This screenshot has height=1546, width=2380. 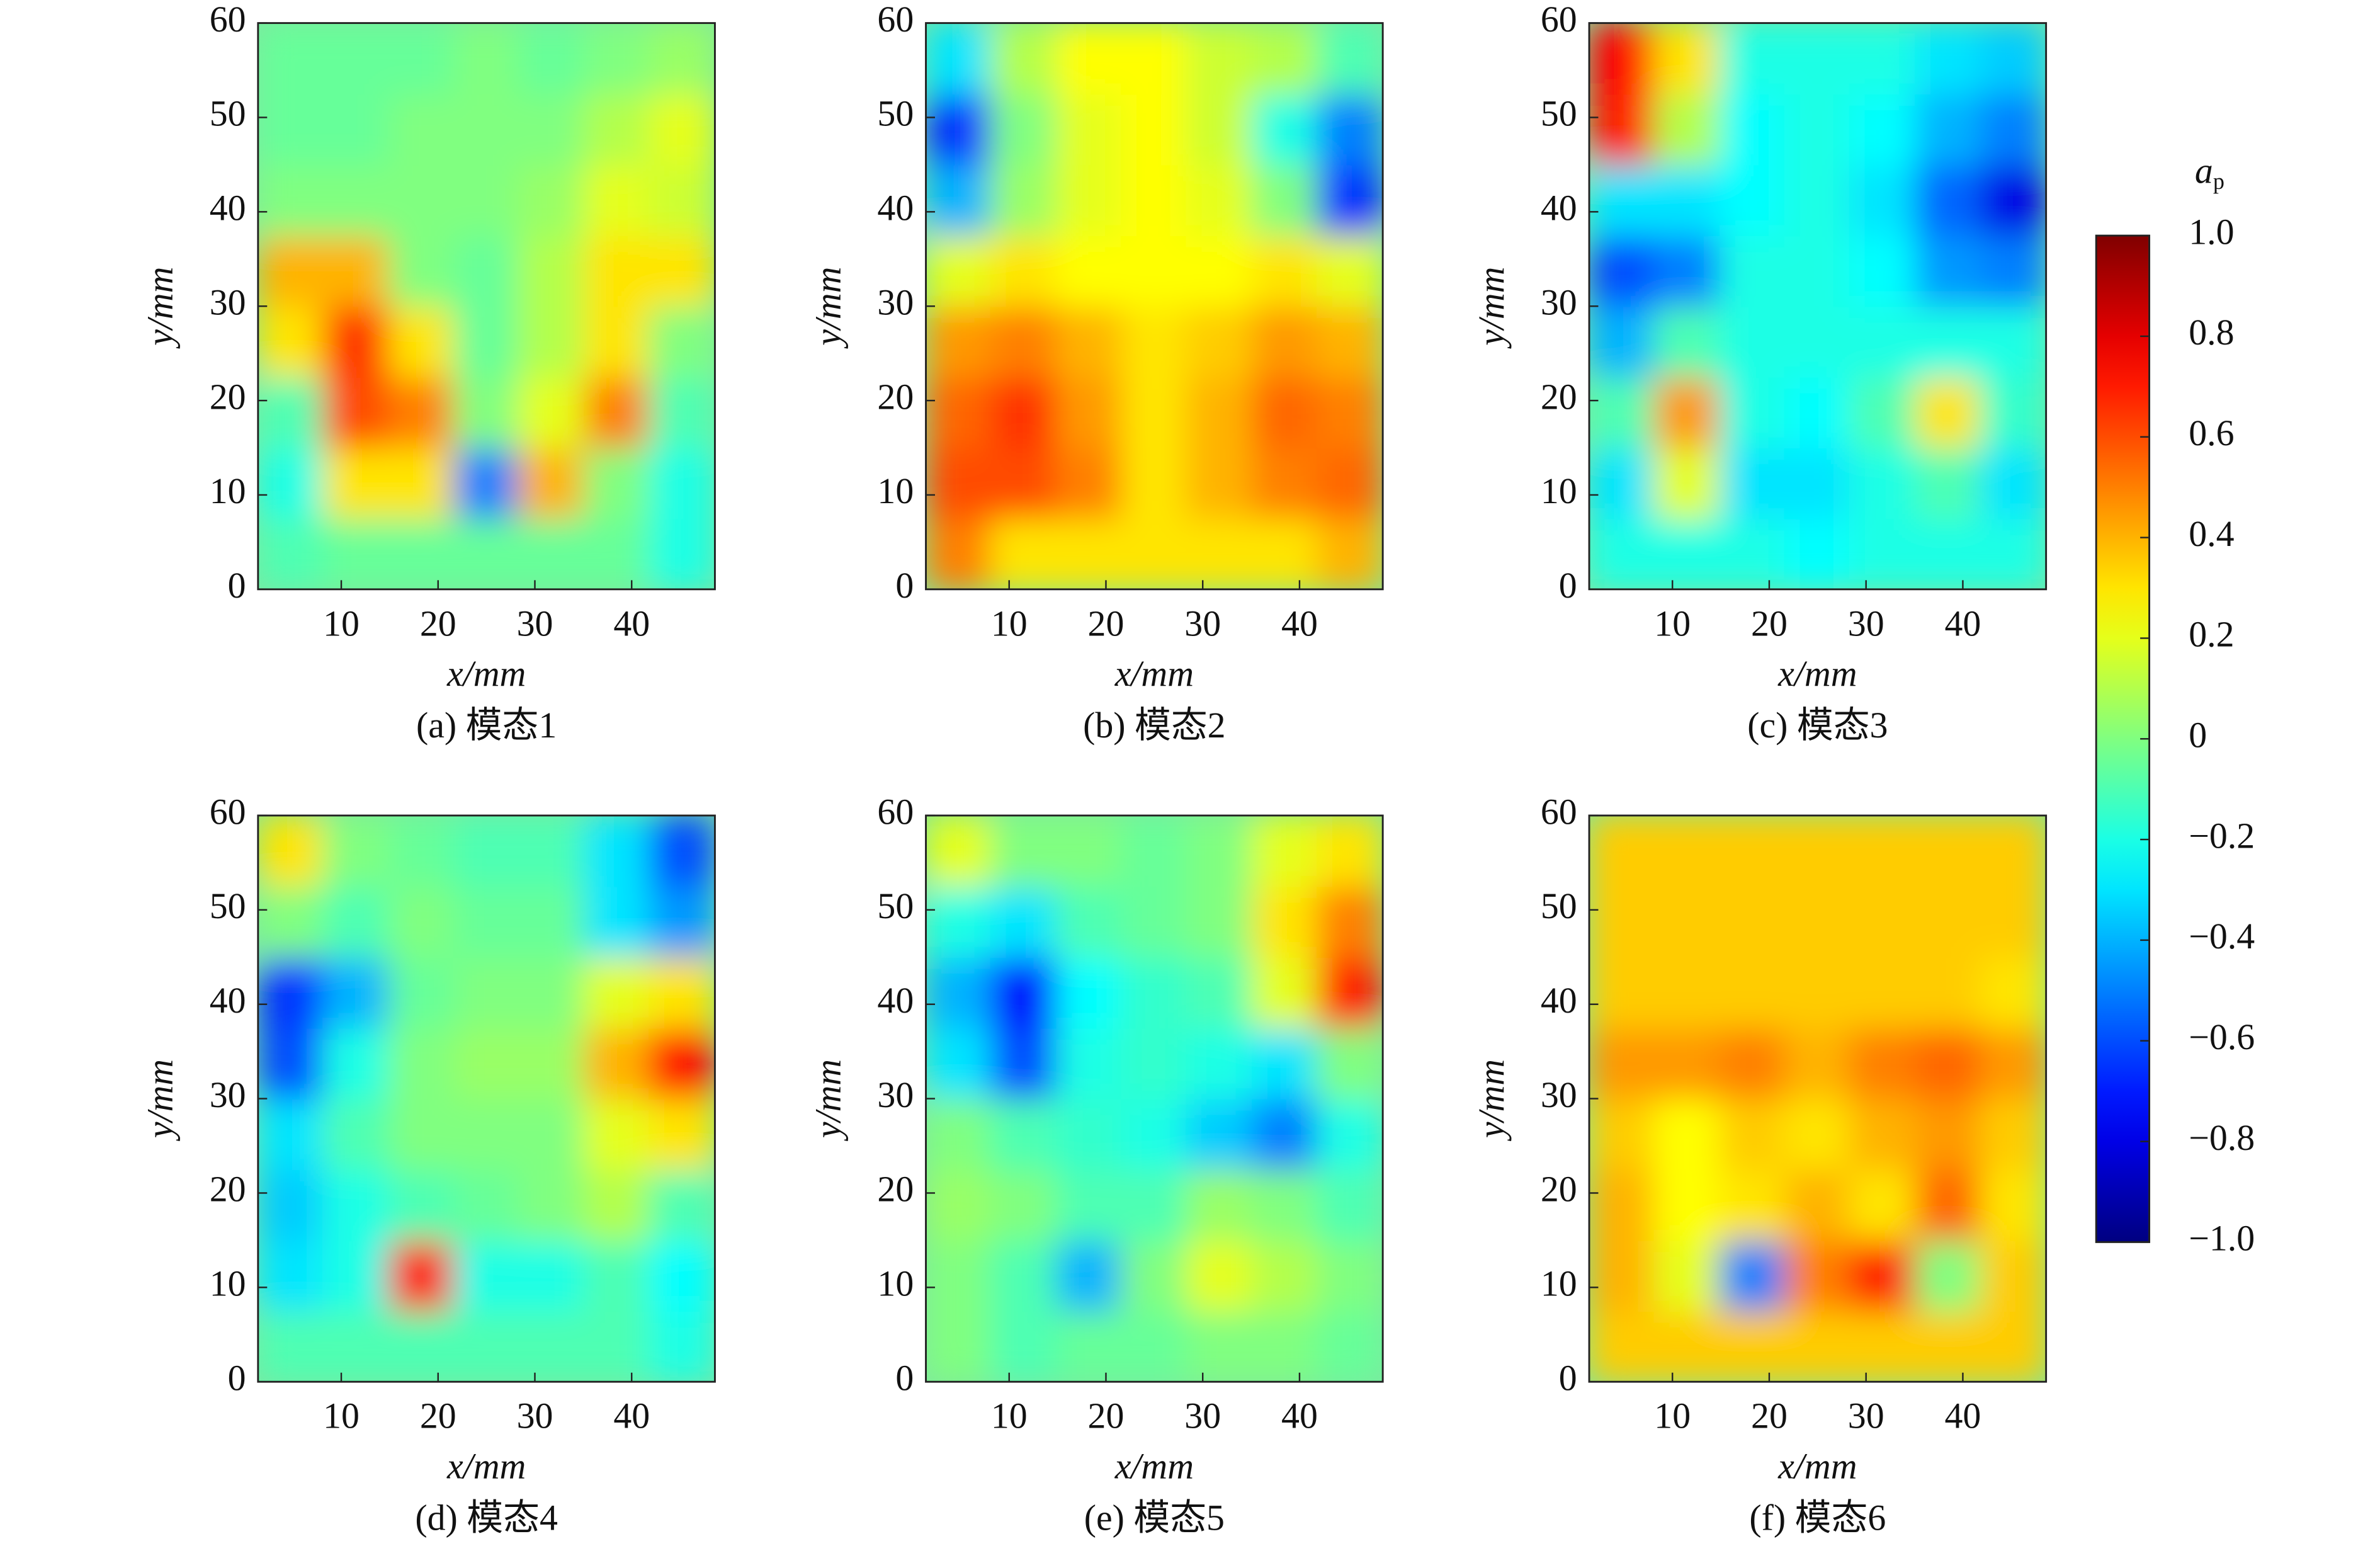 What do you see at coordinates (2211, 231) in the screenshot?
I see `colorbar-tick-label: 1.0` at bounding box center [2211, 231].